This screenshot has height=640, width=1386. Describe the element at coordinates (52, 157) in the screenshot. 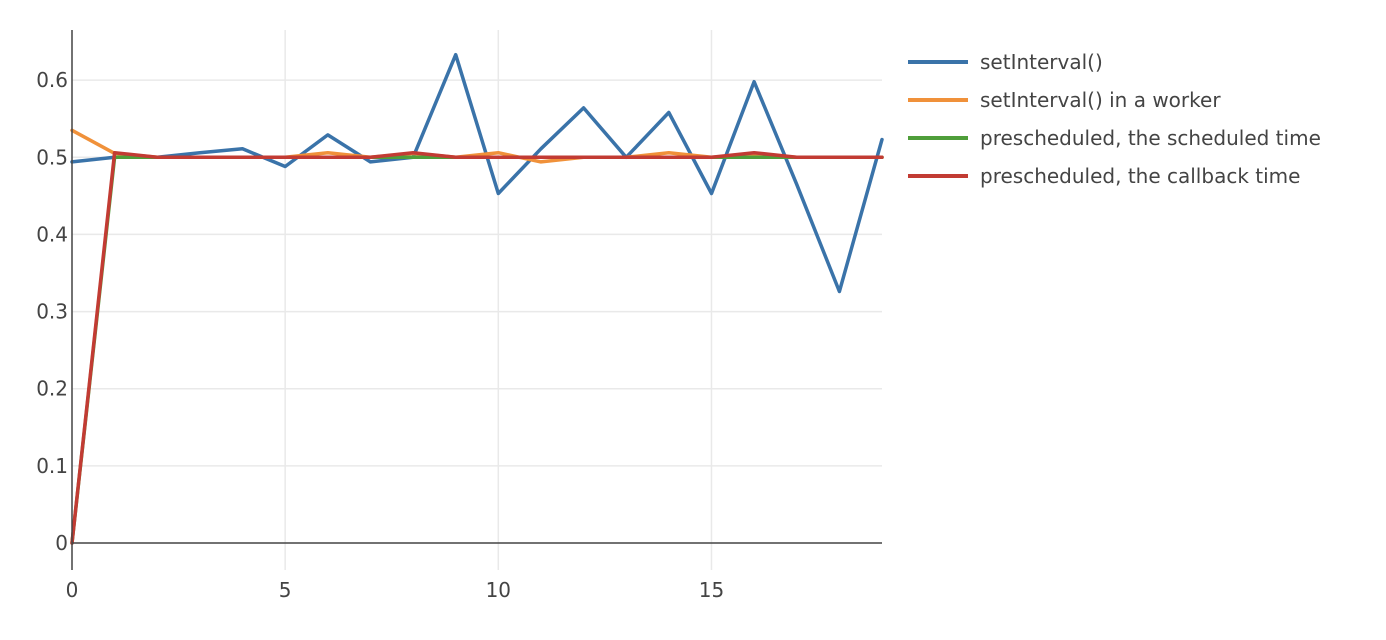

I see `y-tick-label: 0.5` at that location.